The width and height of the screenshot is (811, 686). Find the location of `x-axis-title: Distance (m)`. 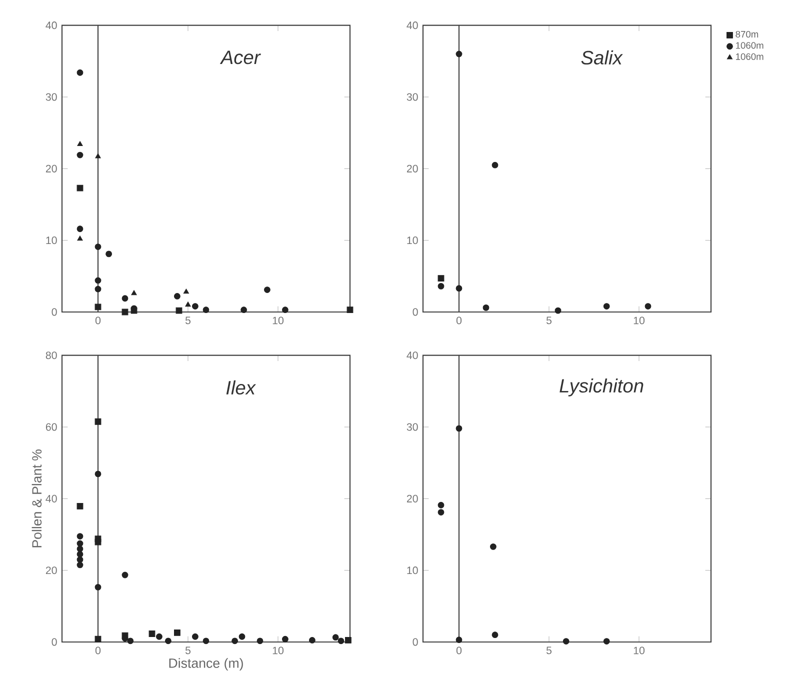

x-axis-title: Distance (m) is located at coordinates (206, 664).